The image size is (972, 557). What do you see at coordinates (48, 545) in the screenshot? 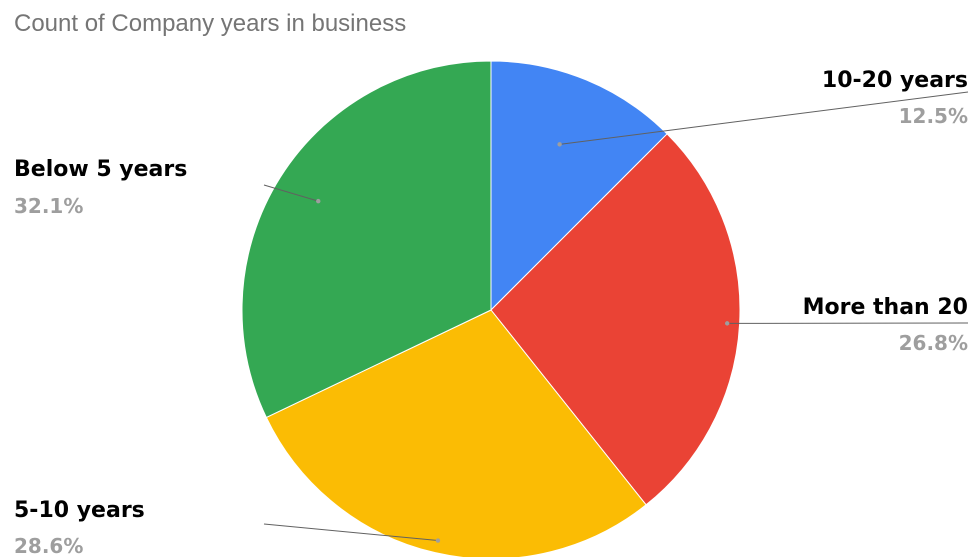
I see `slice-percent-5-10-years: 28.6%` at bounding box center [48, 545].